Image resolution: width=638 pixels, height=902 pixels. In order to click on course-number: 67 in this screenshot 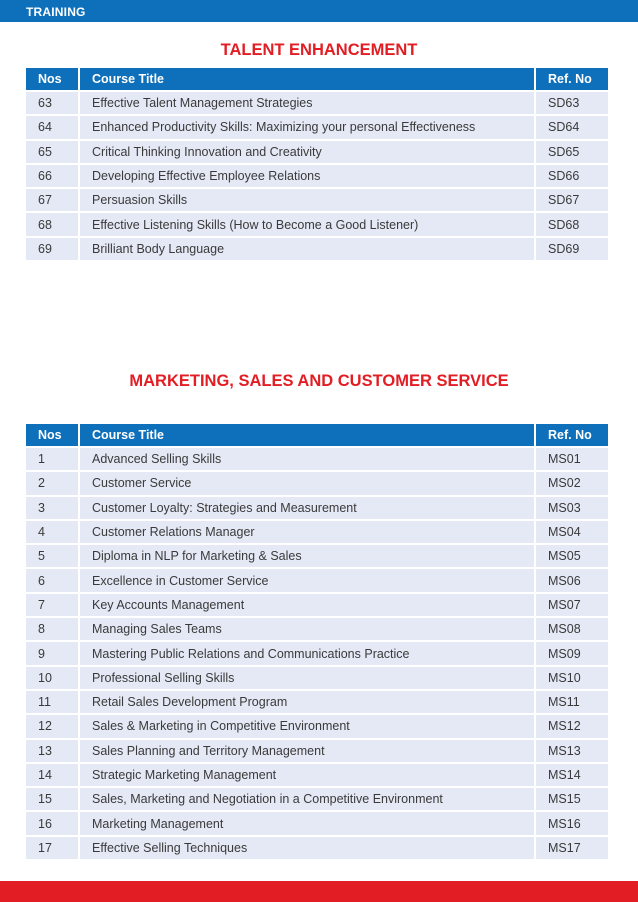, I will do `click(52, 200)`.